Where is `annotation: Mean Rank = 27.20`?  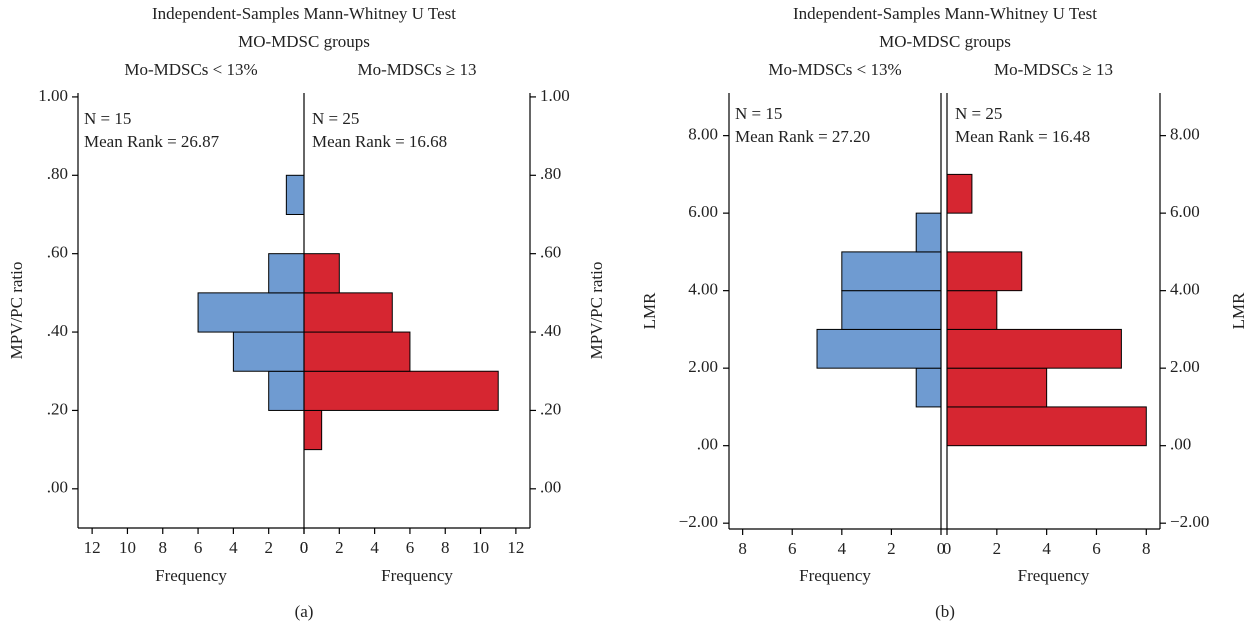
annotation: Mean Rank = 27.20 is located at coordinates (802, 136).